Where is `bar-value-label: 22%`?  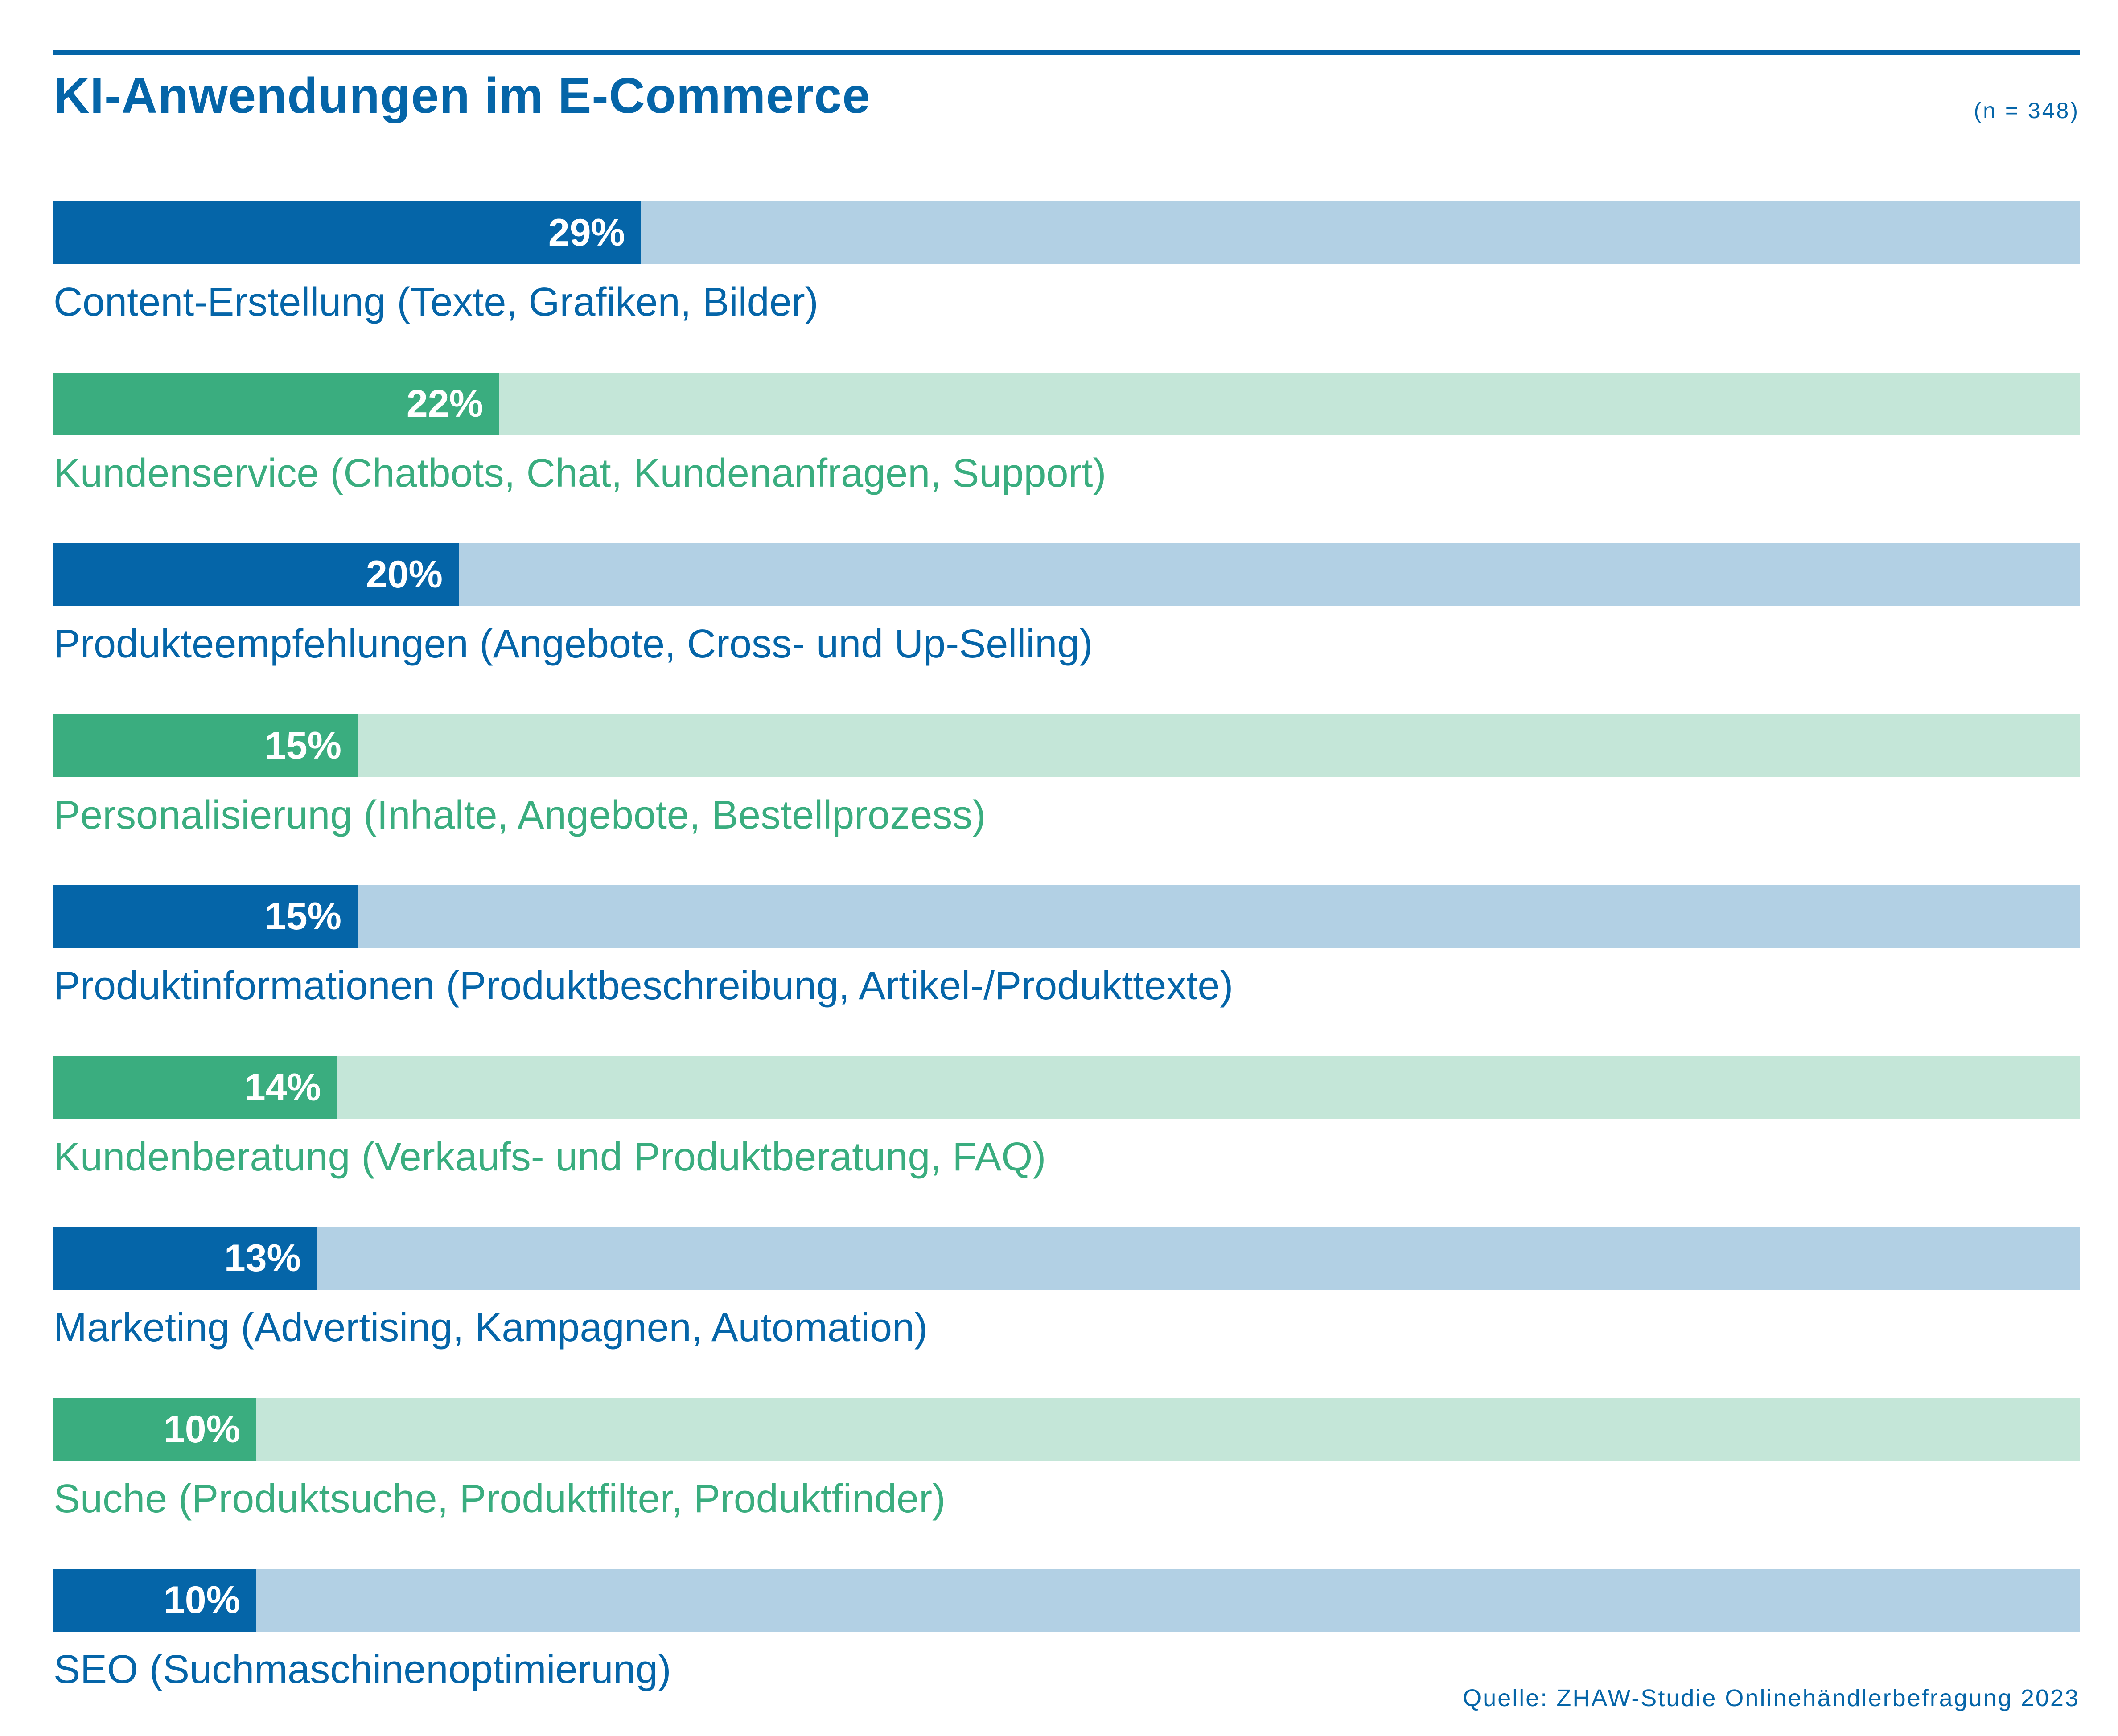
bar-value-label: 22% is located at coordinates (445, 404).